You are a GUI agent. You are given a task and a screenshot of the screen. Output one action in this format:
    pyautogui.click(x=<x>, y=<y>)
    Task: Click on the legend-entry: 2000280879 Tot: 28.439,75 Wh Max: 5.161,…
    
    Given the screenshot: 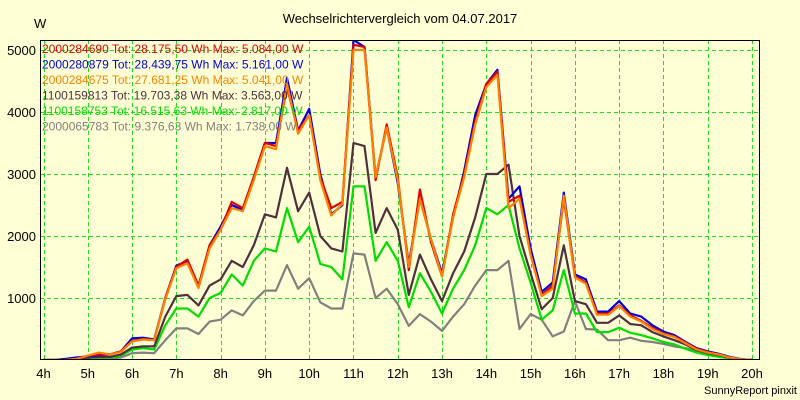 What is the action you would take?
    pyautogui.click(x=173, y=65)
    